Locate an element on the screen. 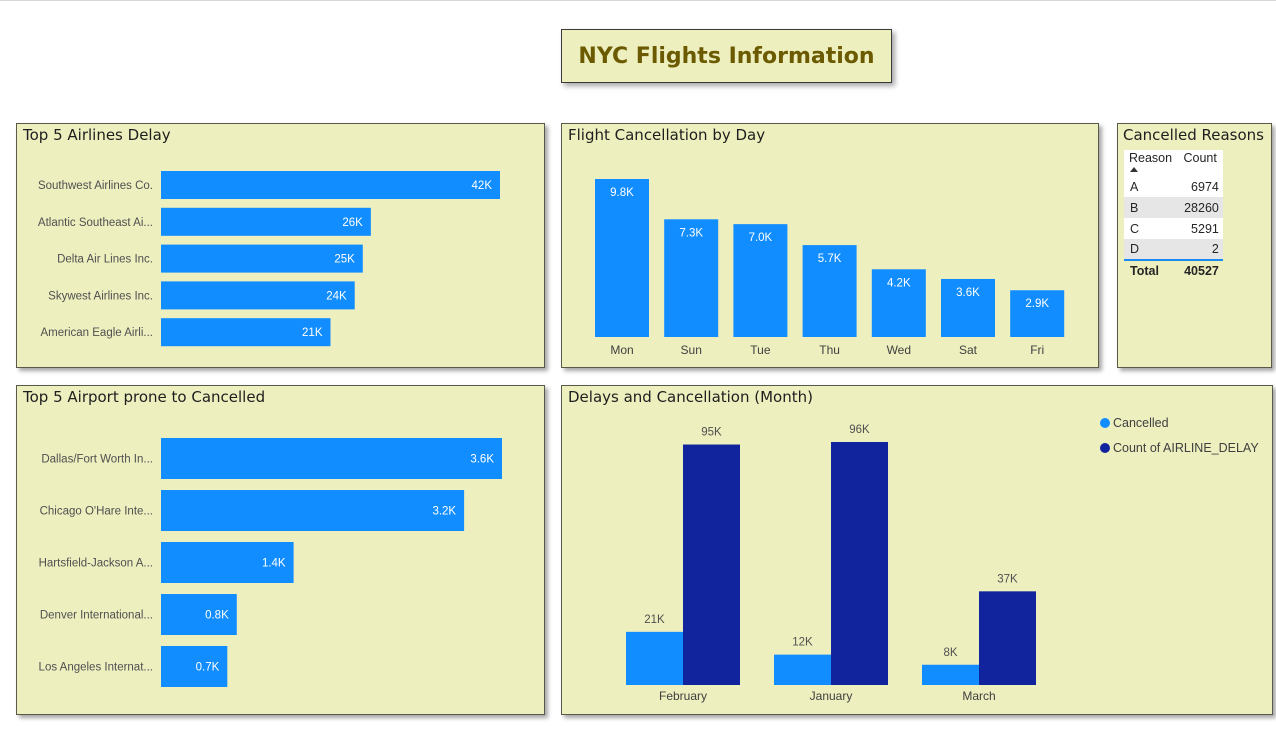 This screenshot has width=1276, height=730. data-label: 12K is located at coordinates (802, 643).